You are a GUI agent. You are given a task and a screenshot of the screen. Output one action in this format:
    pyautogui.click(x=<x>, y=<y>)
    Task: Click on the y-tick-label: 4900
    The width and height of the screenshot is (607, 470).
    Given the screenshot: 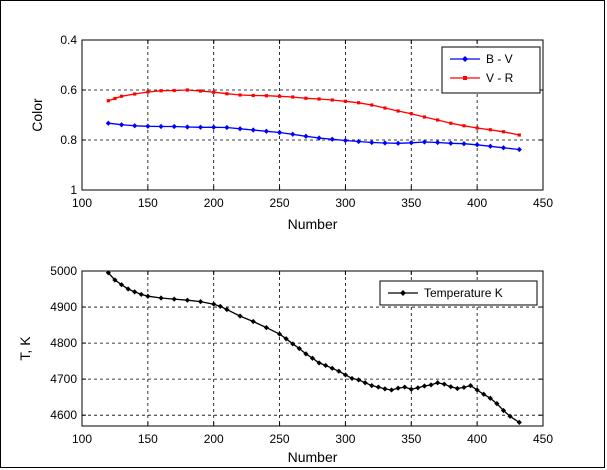 What is the action you would take?
    pyautogui.click(x=63, y=307)
    